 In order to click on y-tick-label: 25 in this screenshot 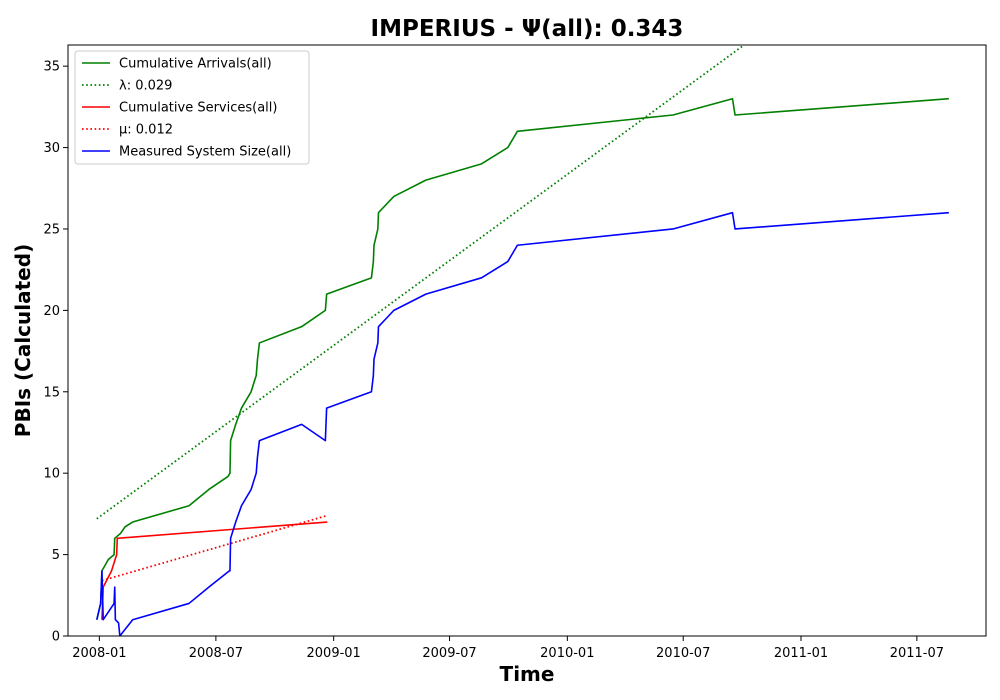, I will do `click(51, 229)`.